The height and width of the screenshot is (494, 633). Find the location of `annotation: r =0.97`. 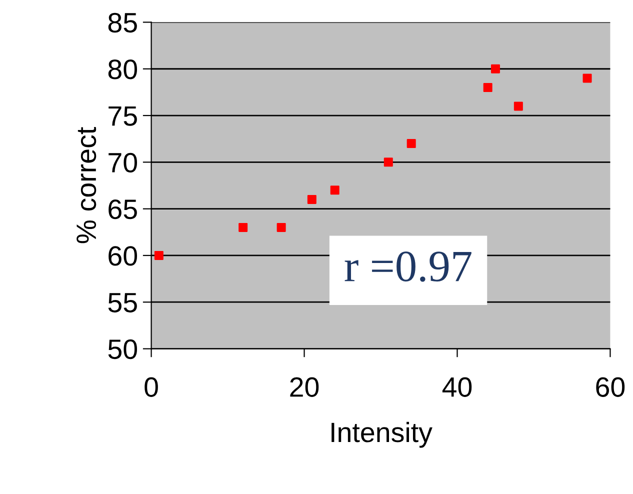

annotation: r =0.97 is located at coordinates (408, 267).